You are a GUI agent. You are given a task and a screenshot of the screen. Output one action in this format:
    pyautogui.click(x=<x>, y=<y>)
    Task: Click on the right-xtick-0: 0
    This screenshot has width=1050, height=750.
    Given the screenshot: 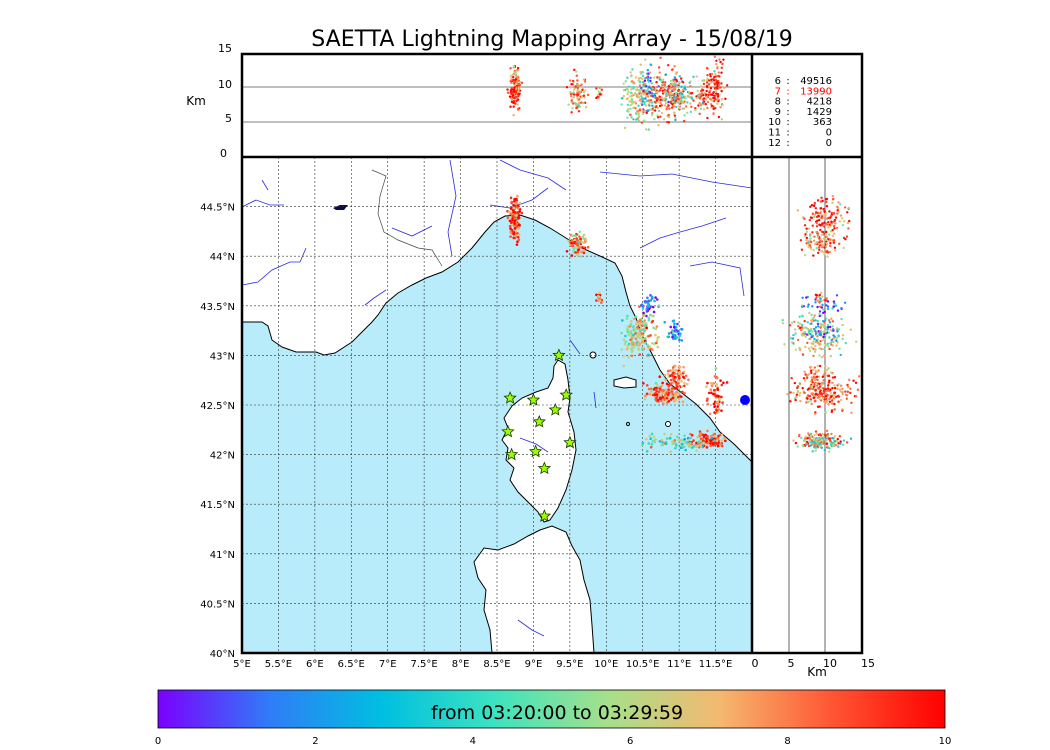 What is the action you would take?
    pyautogui.click(x=755, y=663)
    